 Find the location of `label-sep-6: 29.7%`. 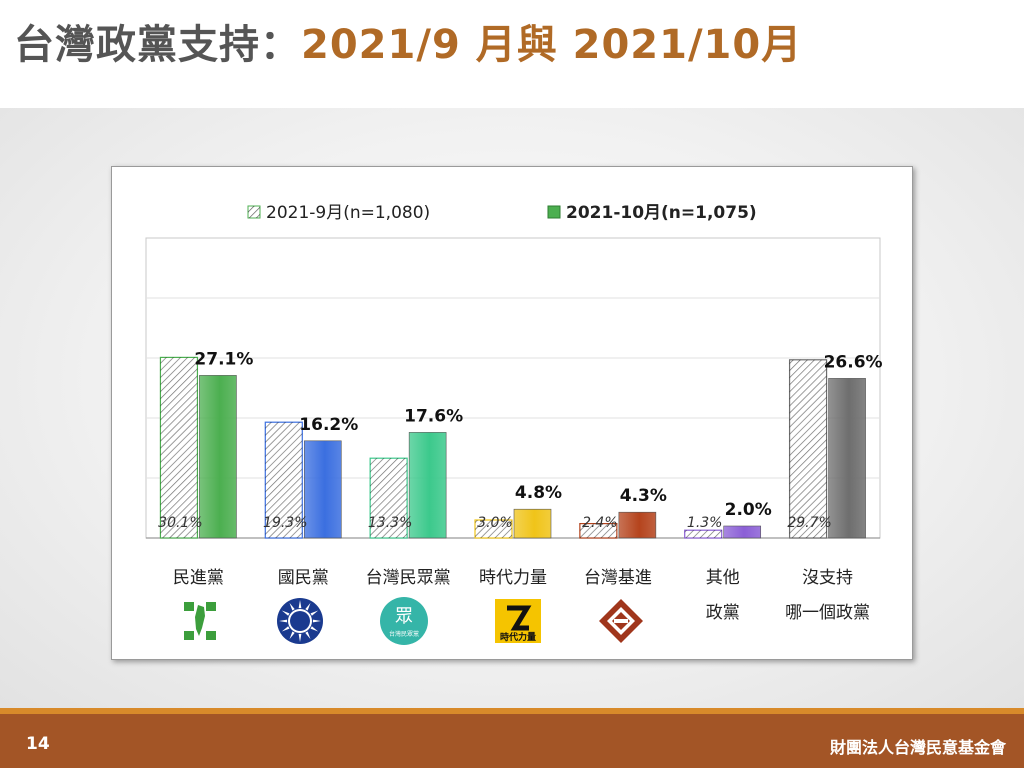

label-sep-6: 29.7% is located at coordinates (809, 523).